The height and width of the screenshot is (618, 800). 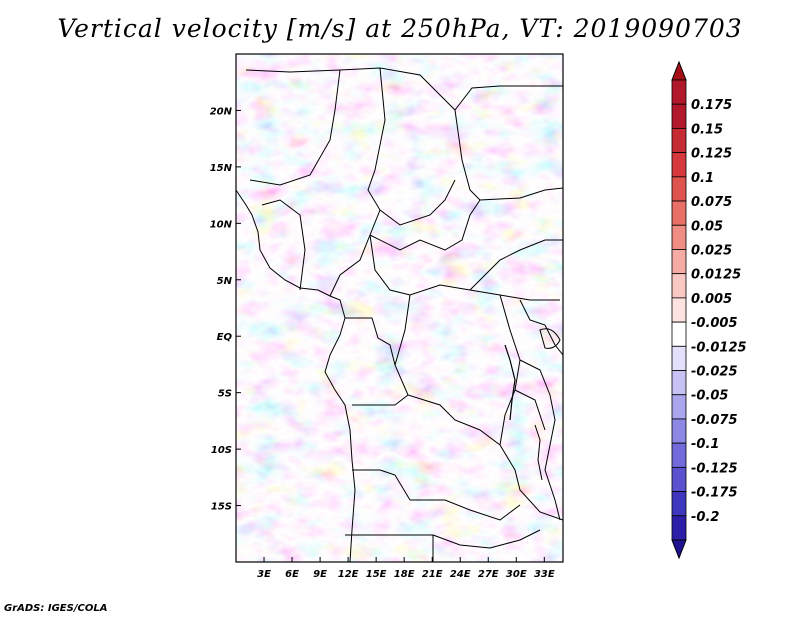 I want to click on colorbar-label: 0.005, so click(x=711, y=299).